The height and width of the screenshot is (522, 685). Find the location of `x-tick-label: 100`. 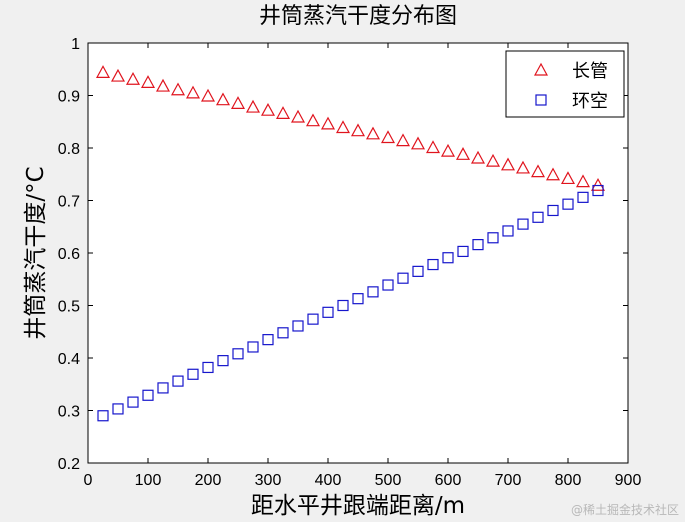

x-tick-label: 100 is located at coordinates (148, 480).